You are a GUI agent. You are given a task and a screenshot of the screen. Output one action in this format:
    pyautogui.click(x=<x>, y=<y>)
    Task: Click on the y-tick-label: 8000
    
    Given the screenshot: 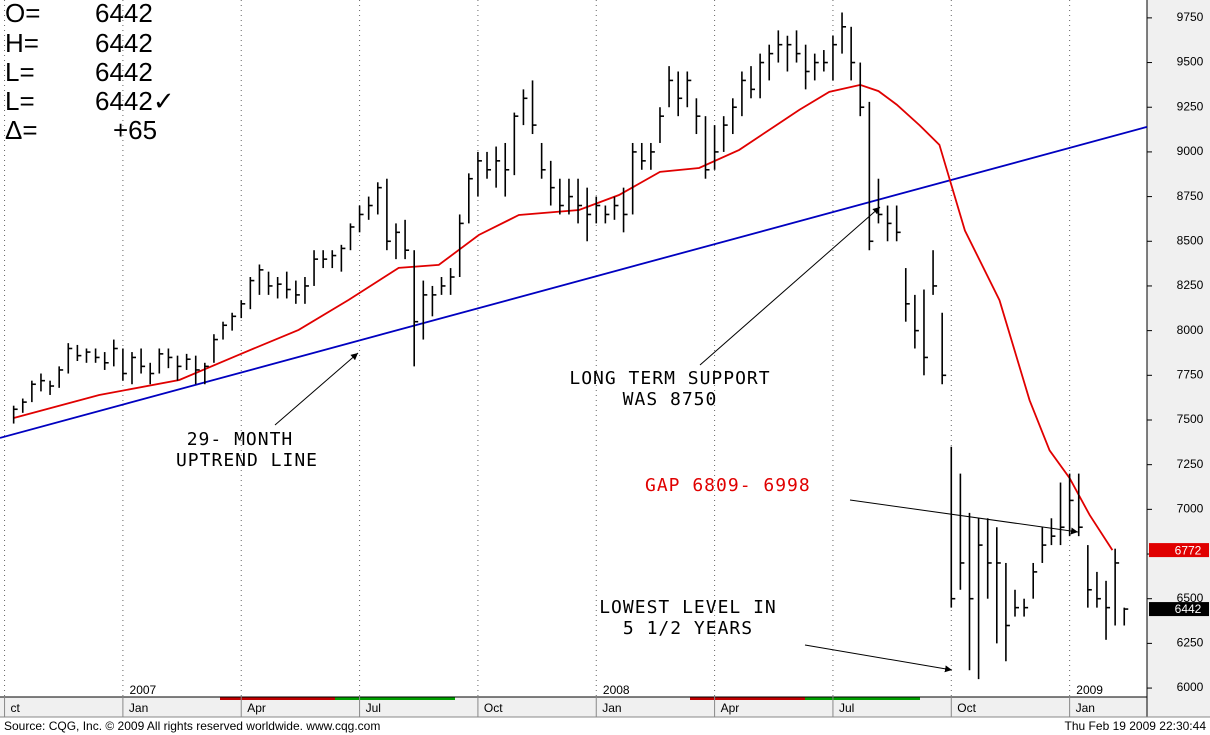 What is the action you would take?
    pyautogui.click(x=1190, y=330)
    